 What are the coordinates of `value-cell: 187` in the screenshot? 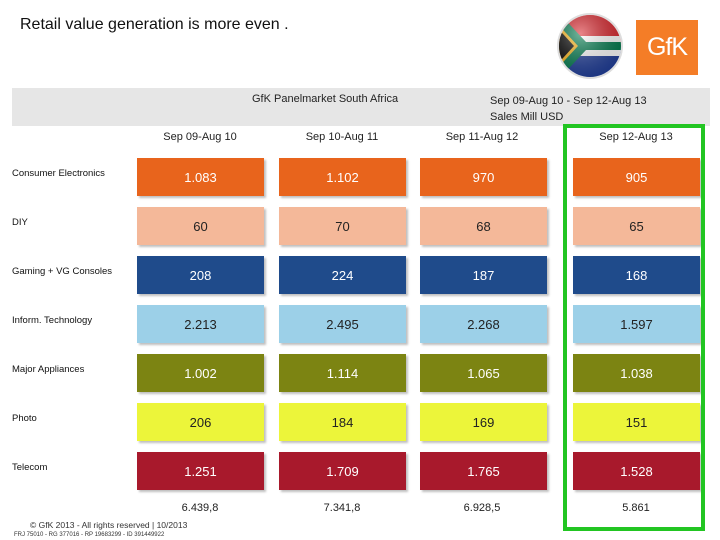 It's located at (483, 275).